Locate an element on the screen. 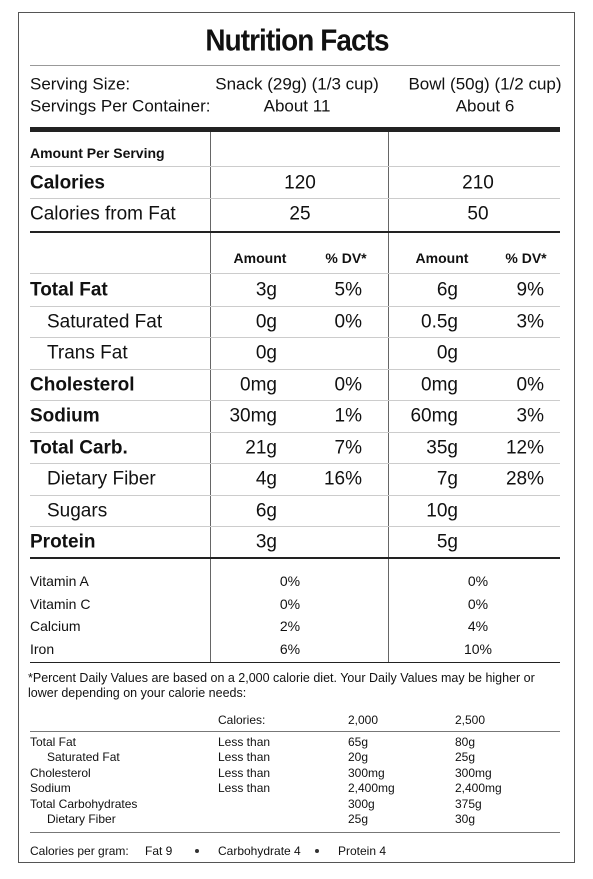 This screenshot has height=879, width=593. vitamin-bowl: 4% is located at coordinates (478, 626).